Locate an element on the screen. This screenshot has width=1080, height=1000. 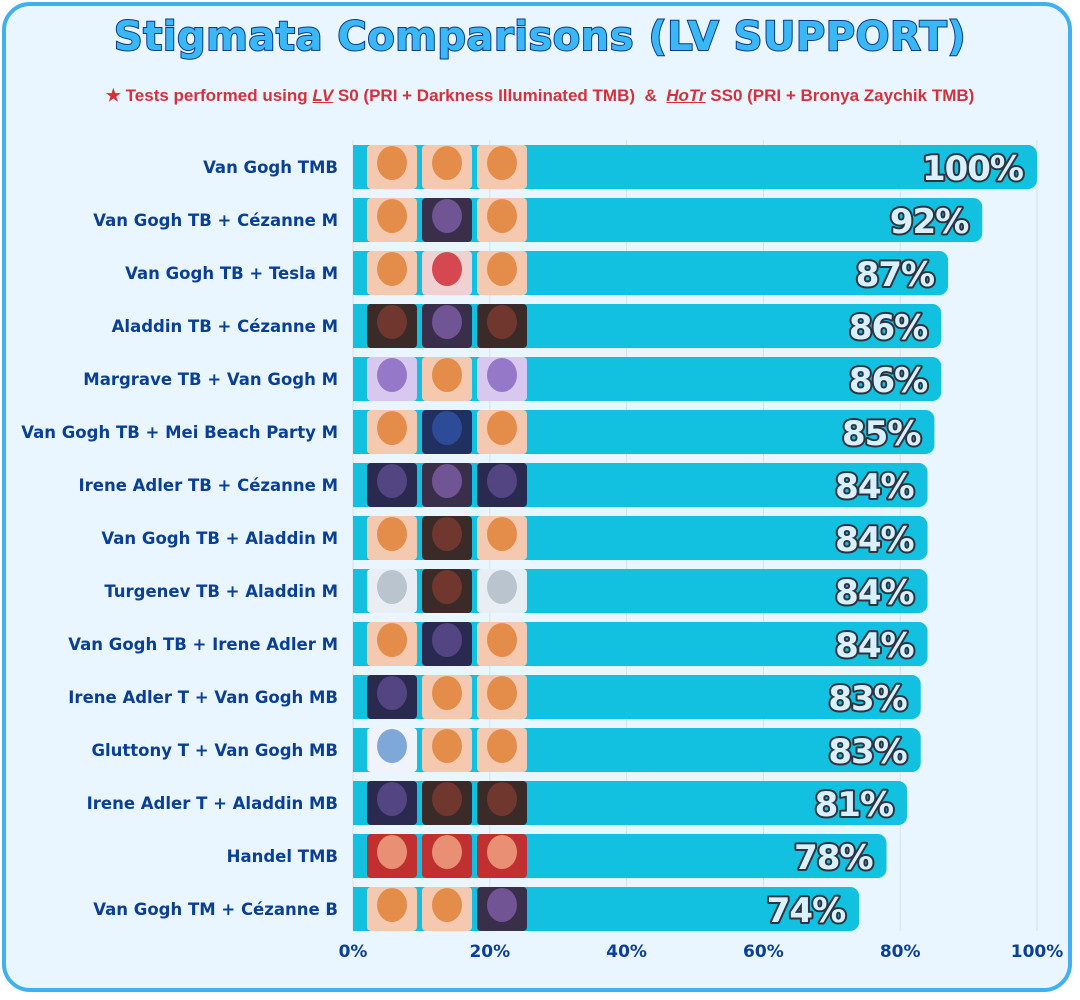
chart-title: Stigmata Comparisons (LV SUPPORT) is located at coordinates (540, 37).